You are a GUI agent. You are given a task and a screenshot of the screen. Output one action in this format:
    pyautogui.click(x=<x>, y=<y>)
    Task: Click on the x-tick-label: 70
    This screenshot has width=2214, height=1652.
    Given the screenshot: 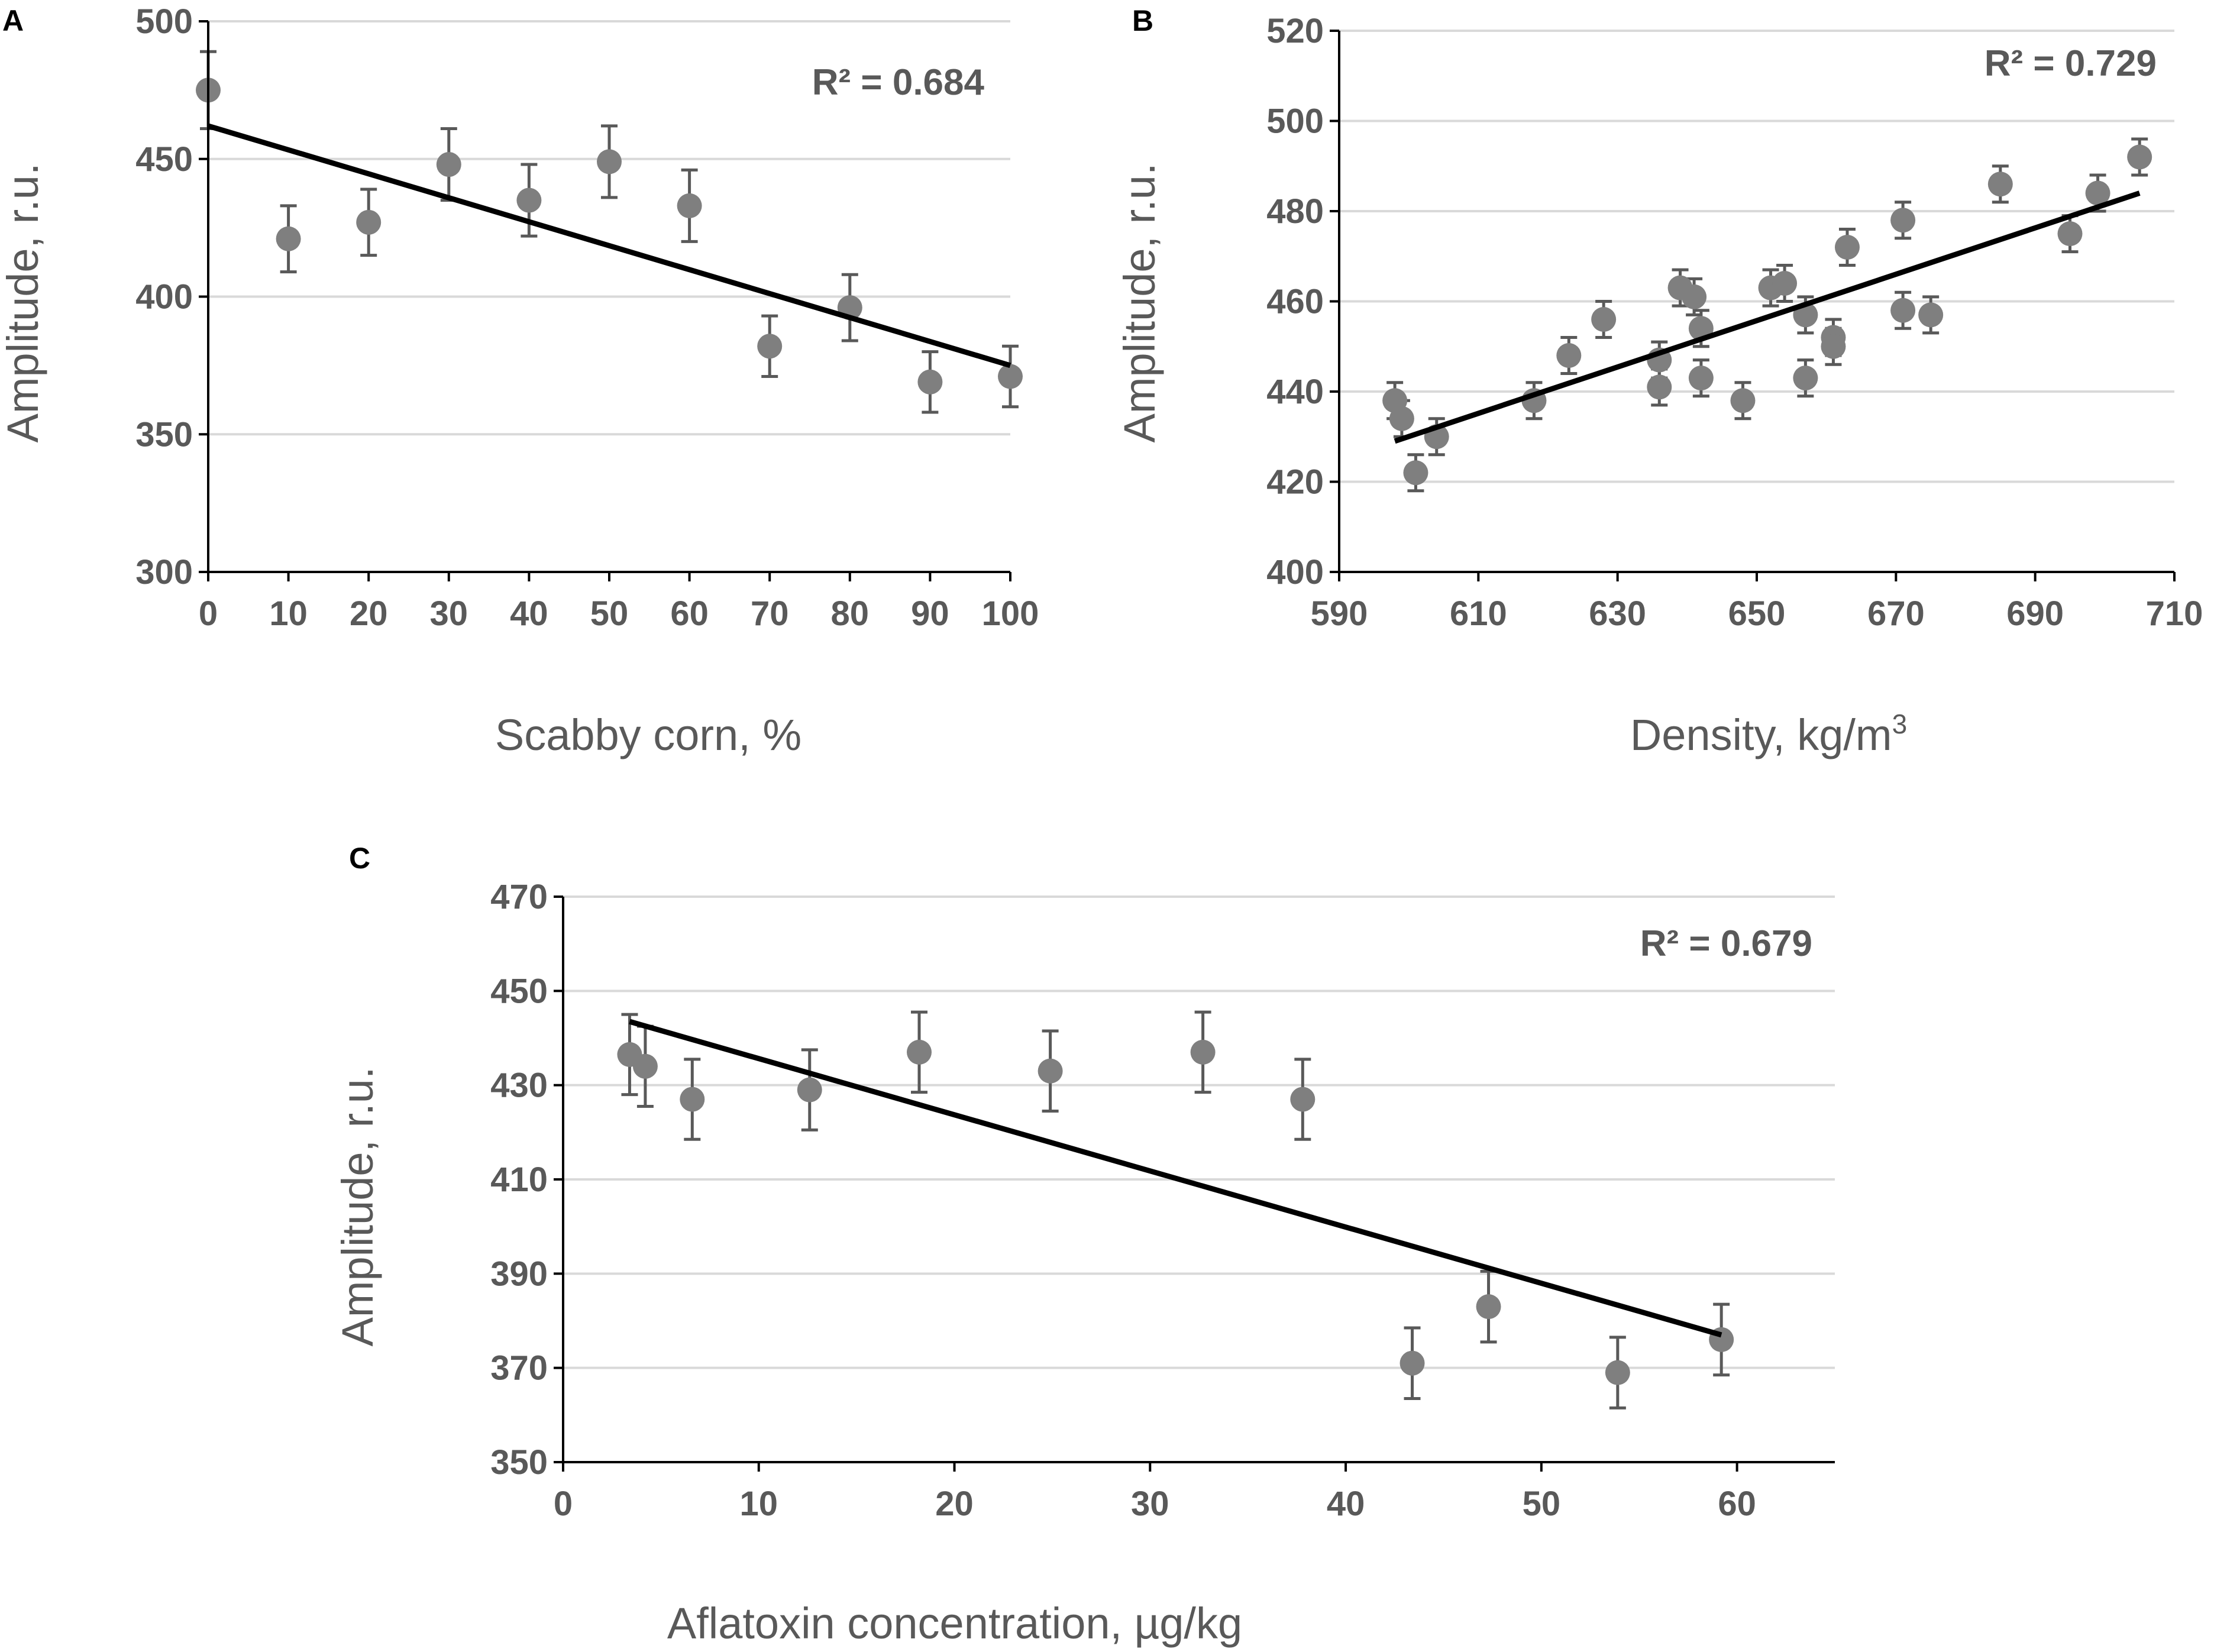 What is the action you would take?
    pyautogui.click(x=770, y=613)
    